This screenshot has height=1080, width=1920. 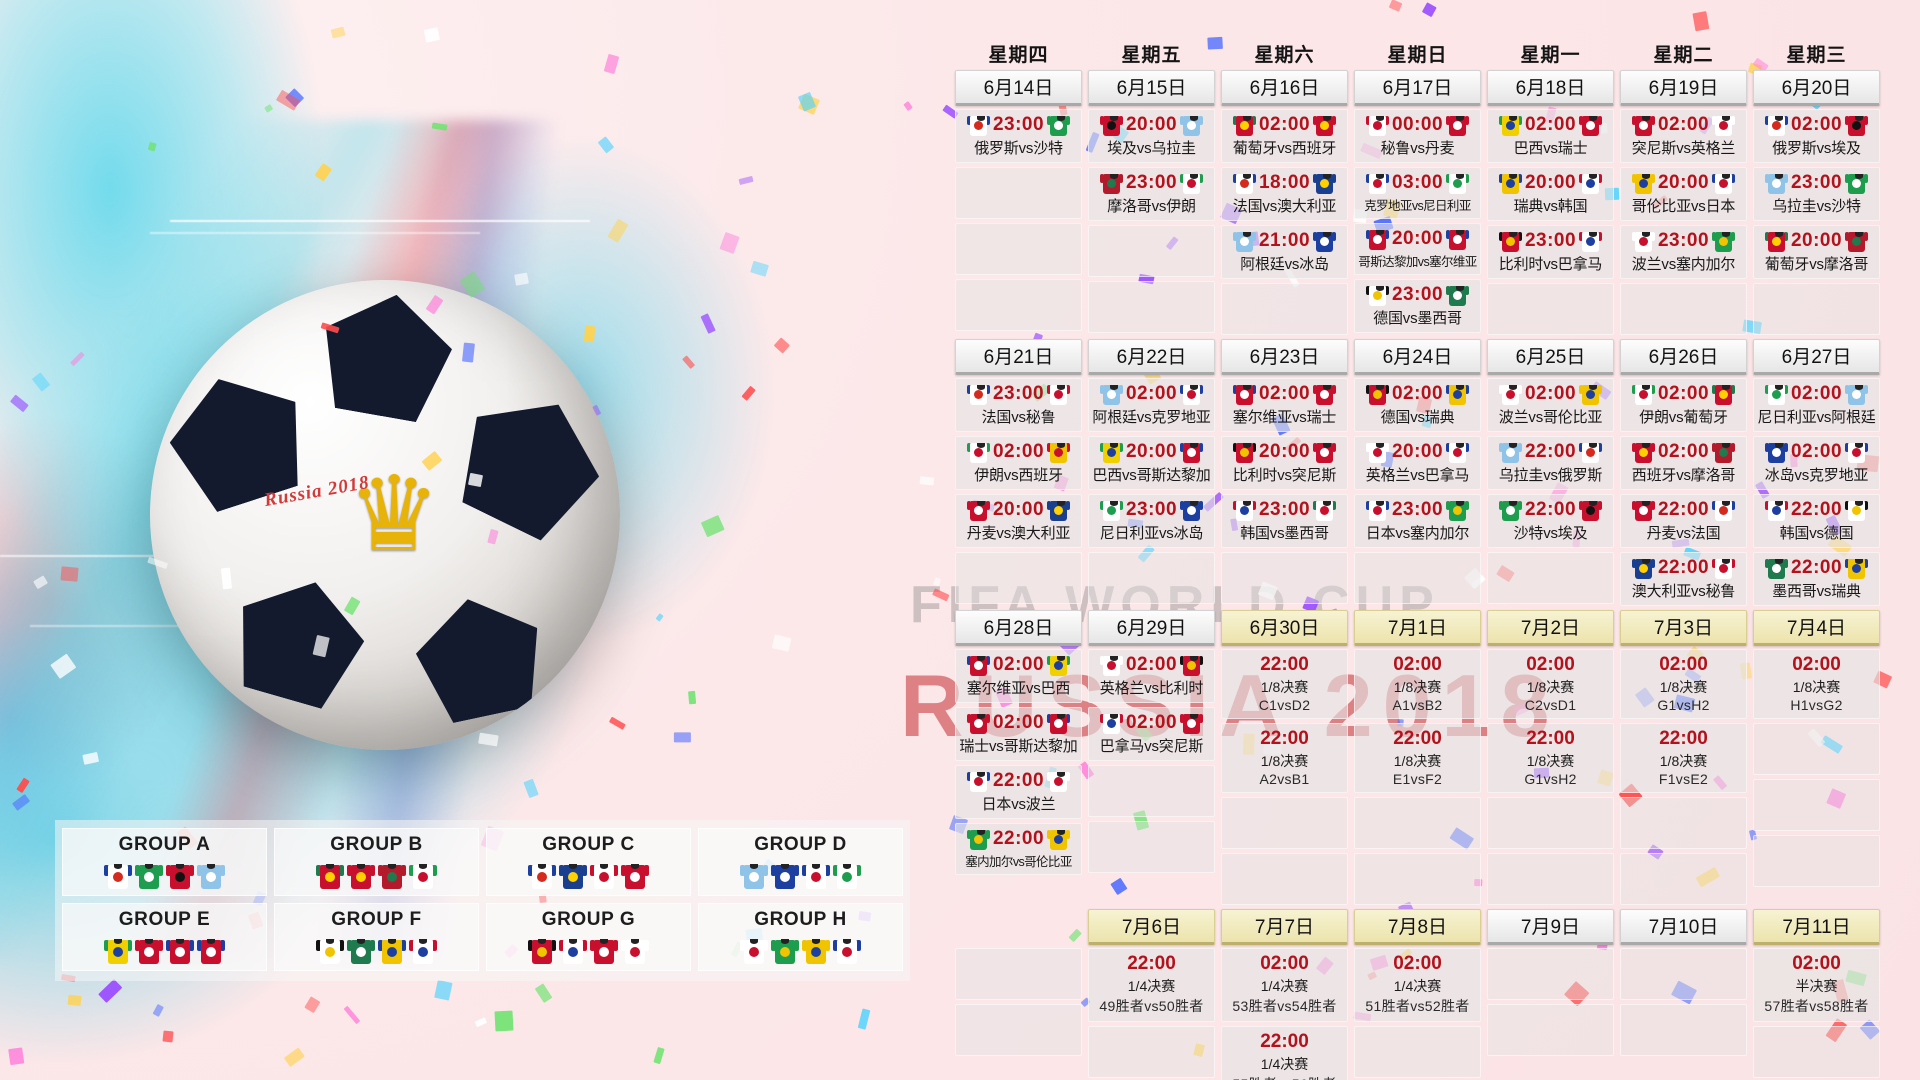 I want to click on group-card-group-g: GROUP G, so click(x=588, y=937).